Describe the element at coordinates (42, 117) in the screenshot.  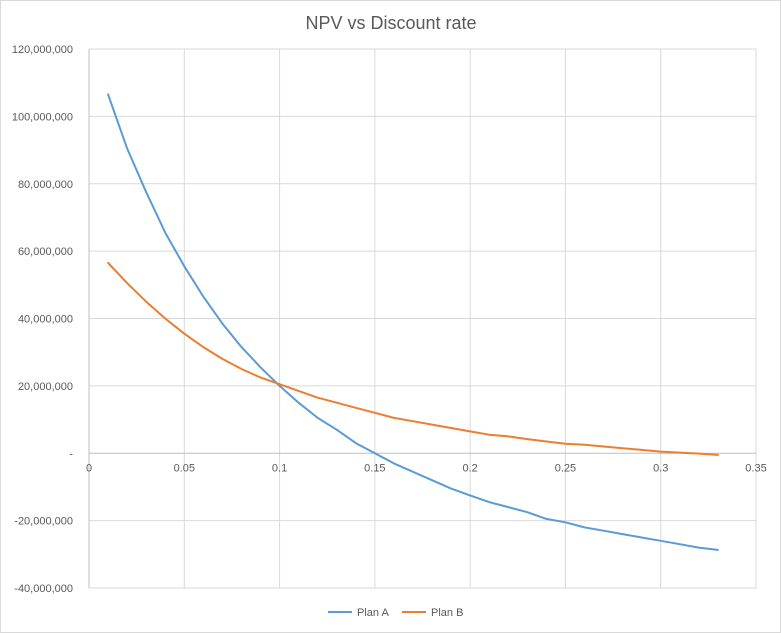
I see `y-tick-label: 100,000,000` at that location.